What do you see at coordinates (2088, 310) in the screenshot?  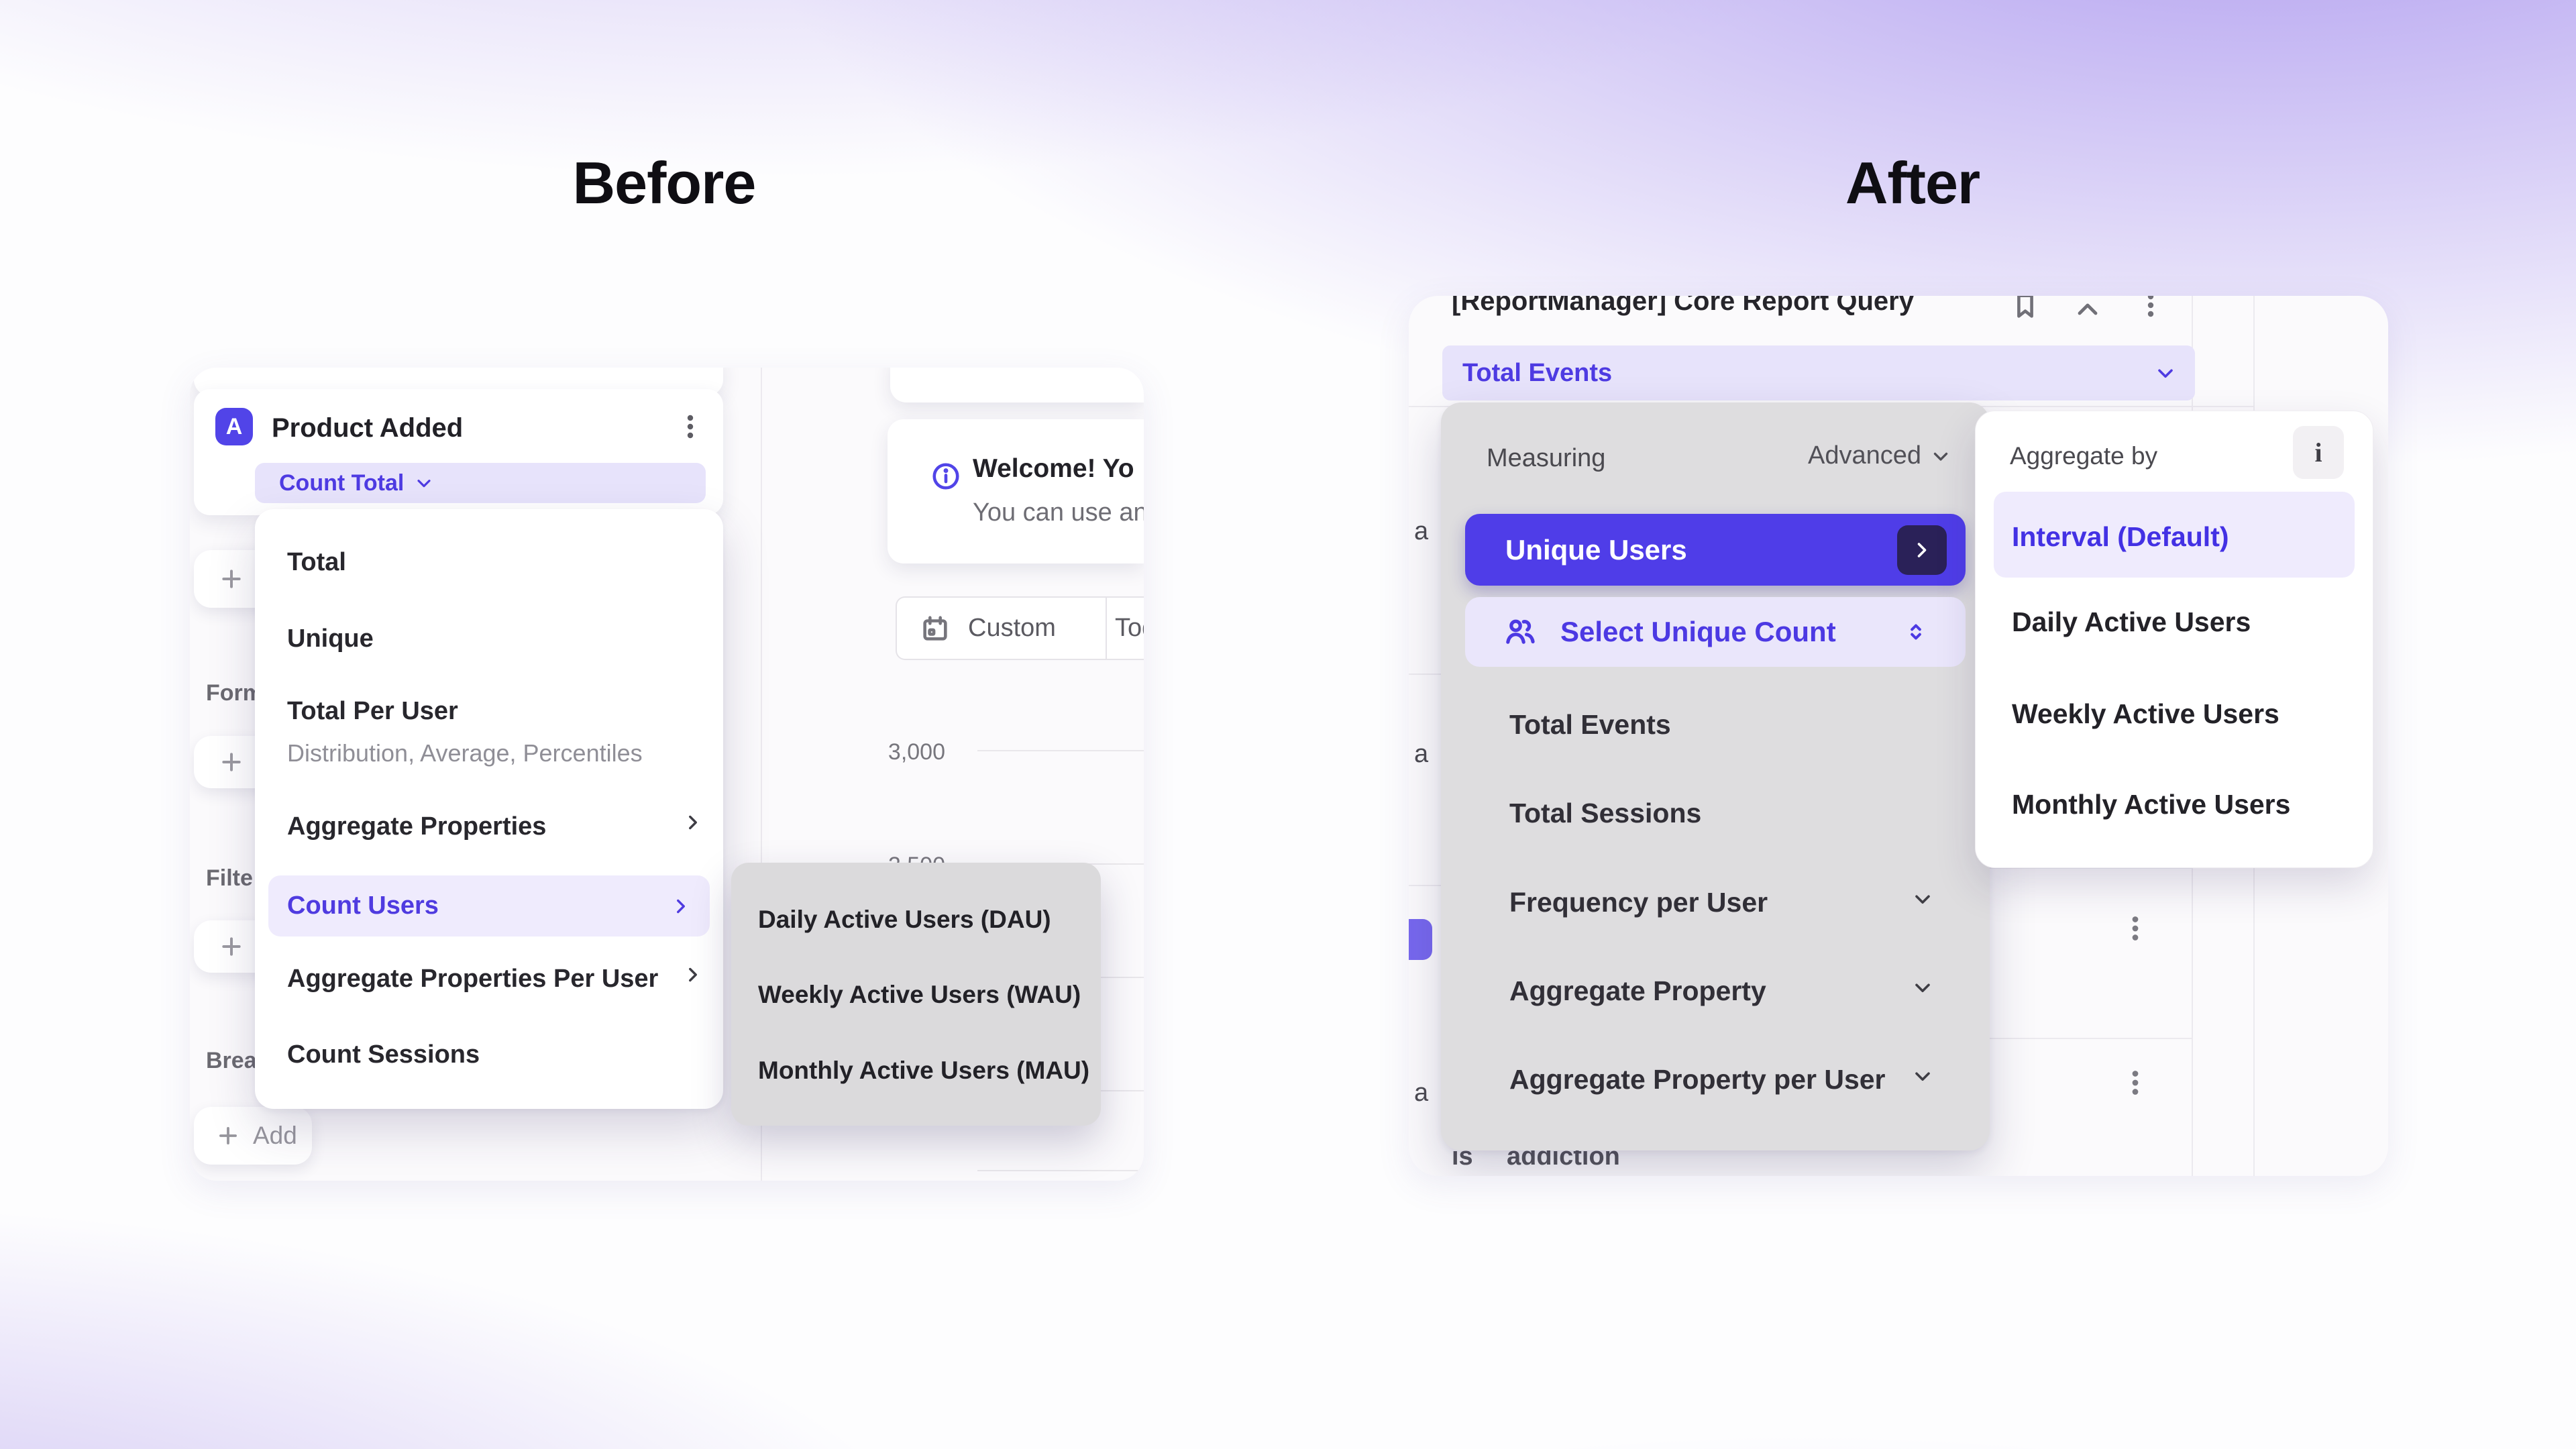 I see `chevron-up-icon` at bounding box center [2088, 310].